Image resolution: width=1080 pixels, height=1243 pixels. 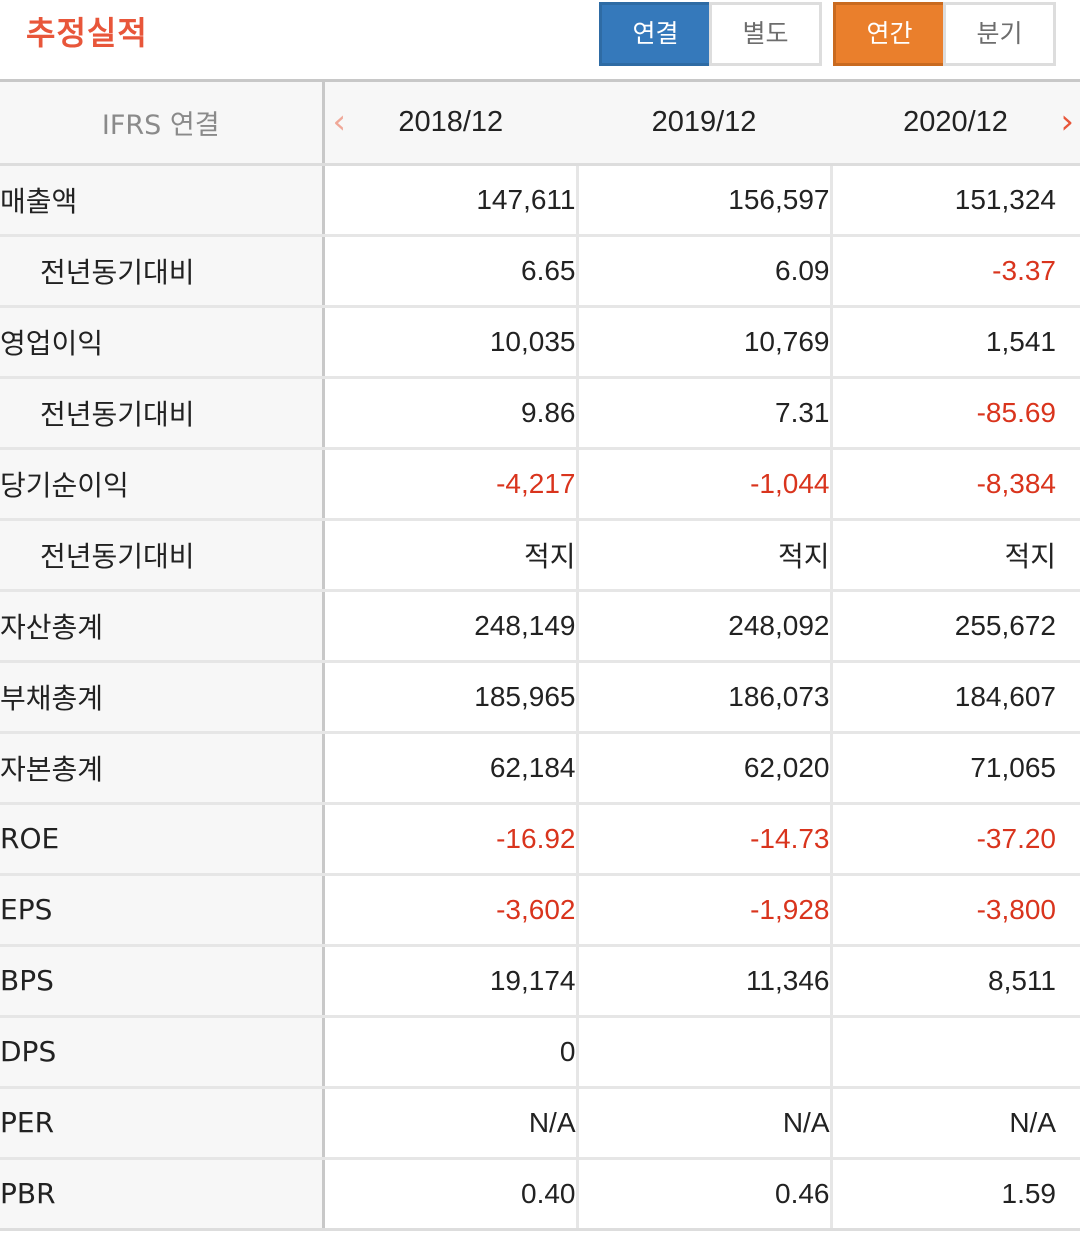 I want to click on row-label: PER, so click(x=162, y=1123).